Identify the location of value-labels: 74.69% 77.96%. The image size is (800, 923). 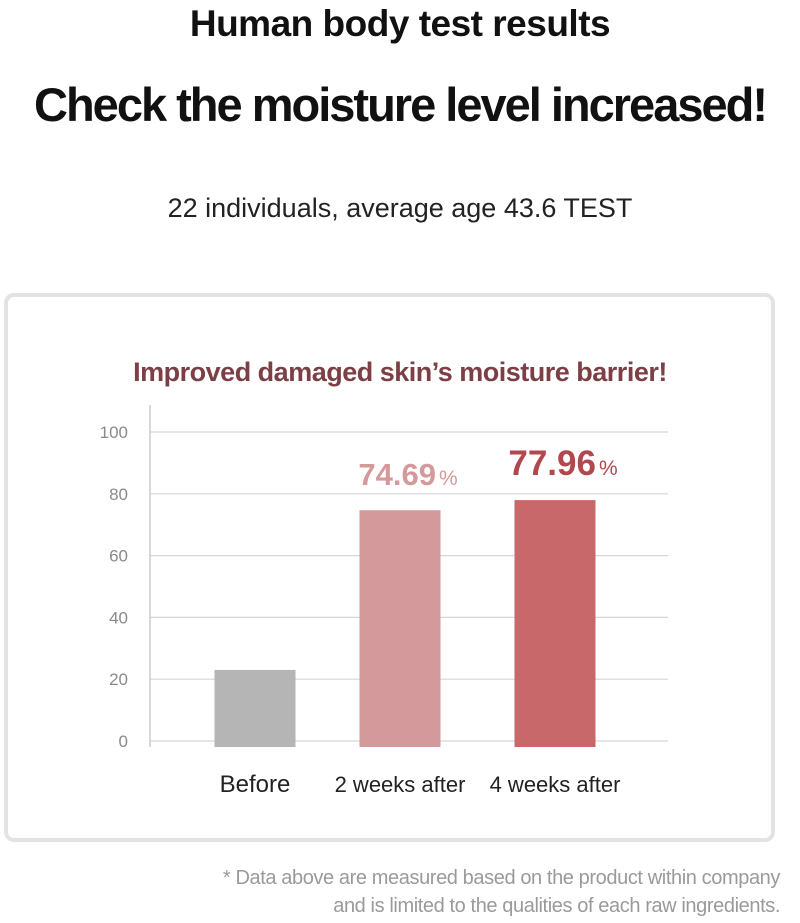
(487, 468).